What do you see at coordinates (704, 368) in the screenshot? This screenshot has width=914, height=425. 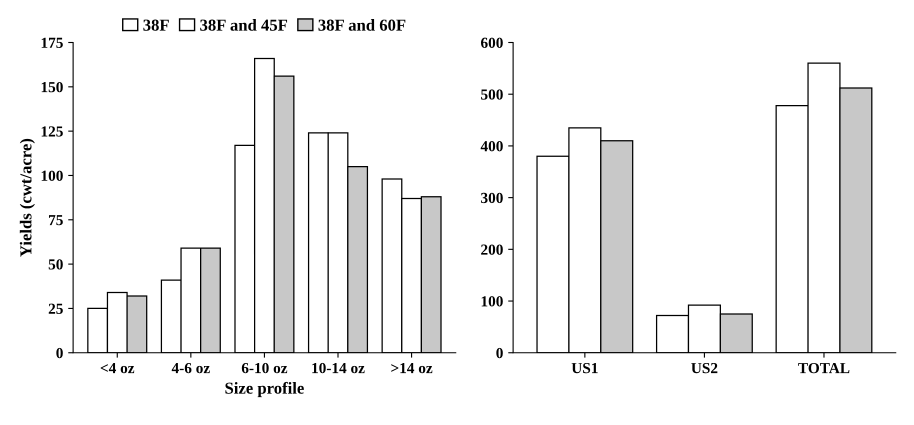 I see `x-tick-label: US2` at bounding box center [704, 368].